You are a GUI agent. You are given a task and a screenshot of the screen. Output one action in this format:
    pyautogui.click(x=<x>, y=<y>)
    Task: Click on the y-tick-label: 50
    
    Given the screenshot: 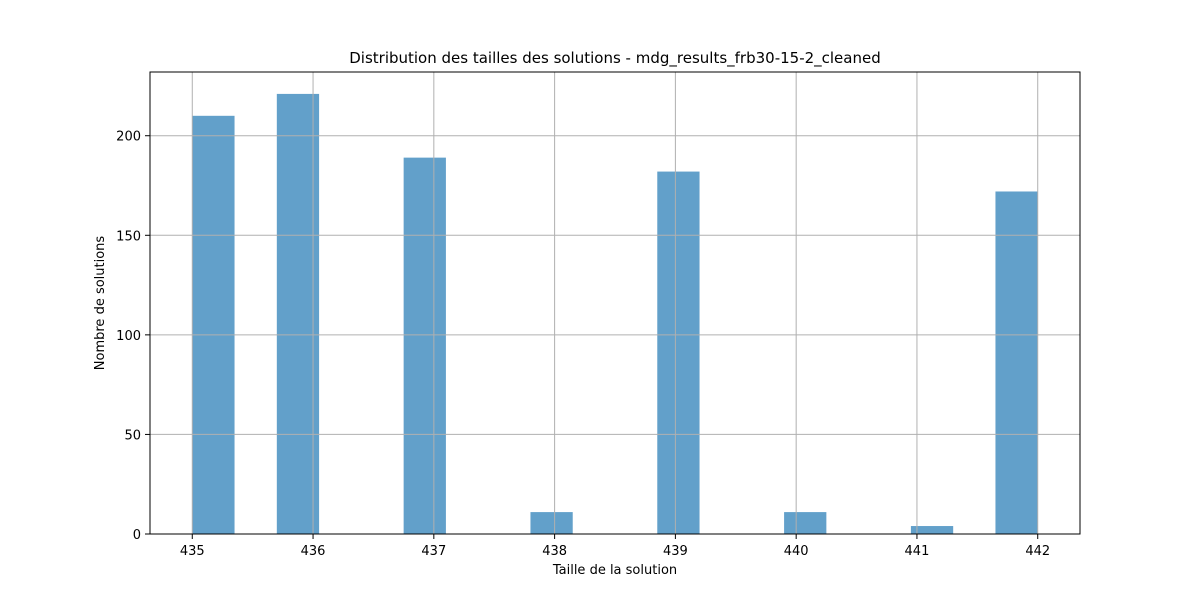 What is the action you would take?
    pyautogui.click(x=132, y=435)
    